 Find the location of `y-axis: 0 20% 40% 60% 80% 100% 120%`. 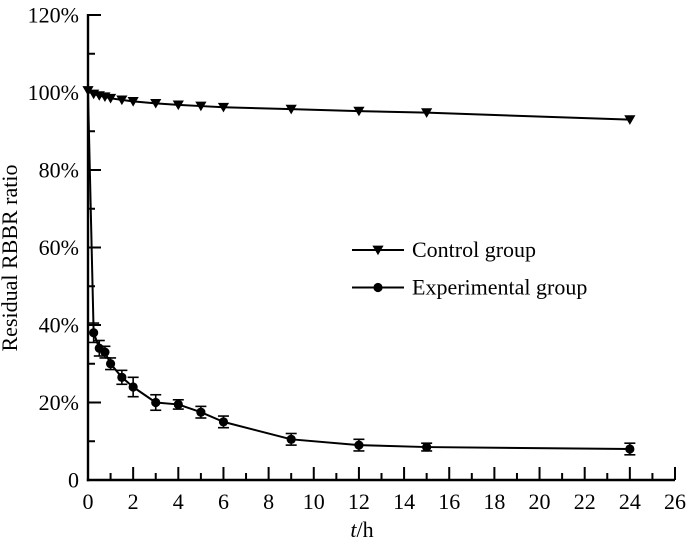

y-axis: 0 20% 40% 60% 80% 100% 120% is located at coordinates (64, 248).